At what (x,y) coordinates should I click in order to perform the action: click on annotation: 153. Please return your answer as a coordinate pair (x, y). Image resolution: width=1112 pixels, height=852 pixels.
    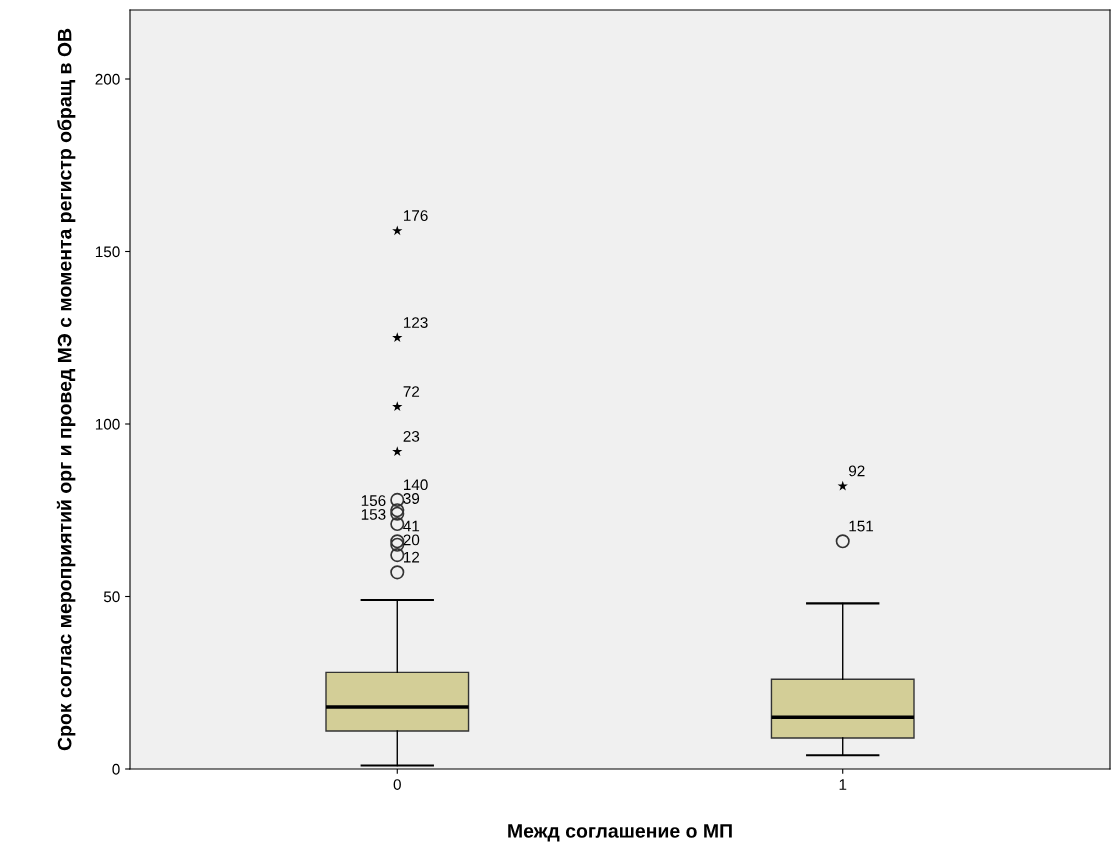
    Looking at the image, I should click on (373, 514).